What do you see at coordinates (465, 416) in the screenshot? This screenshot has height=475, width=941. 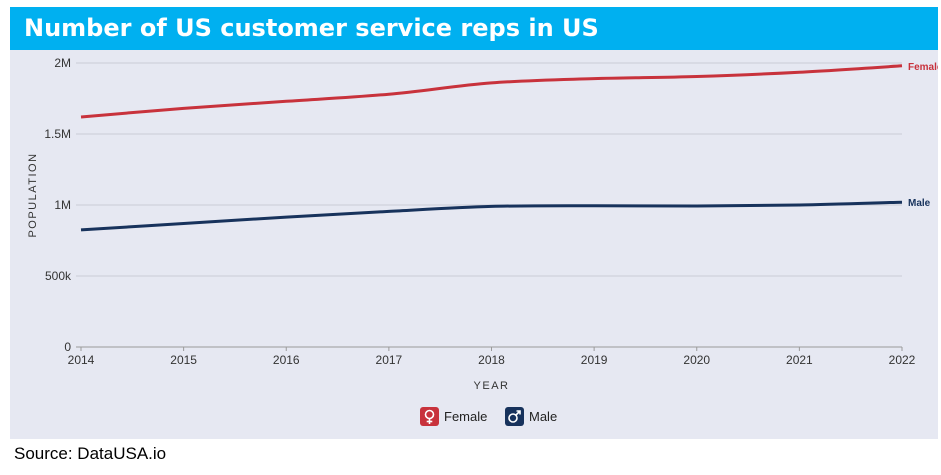 I see `female-legend-label: Female` at bounding box center [465, 416].